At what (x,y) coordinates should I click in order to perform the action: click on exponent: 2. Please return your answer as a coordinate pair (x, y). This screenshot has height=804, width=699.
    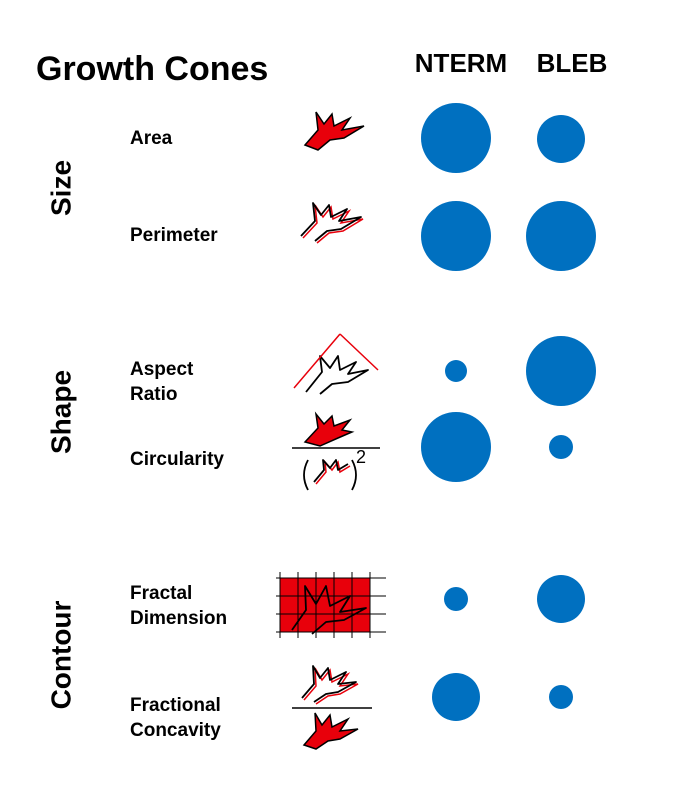
    Looking at the image, I should click on (361, 457).